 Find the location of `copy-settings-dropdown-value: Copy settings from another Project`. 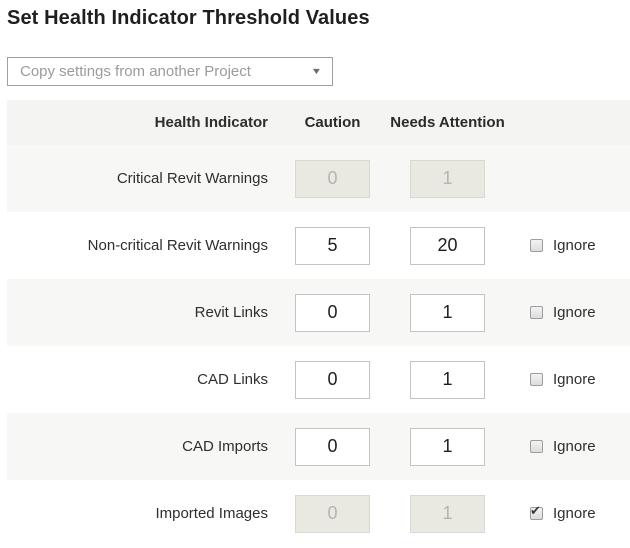

copy-settings-dropdown-value: Copy settings from another Project is located at coordinates (135, 71).